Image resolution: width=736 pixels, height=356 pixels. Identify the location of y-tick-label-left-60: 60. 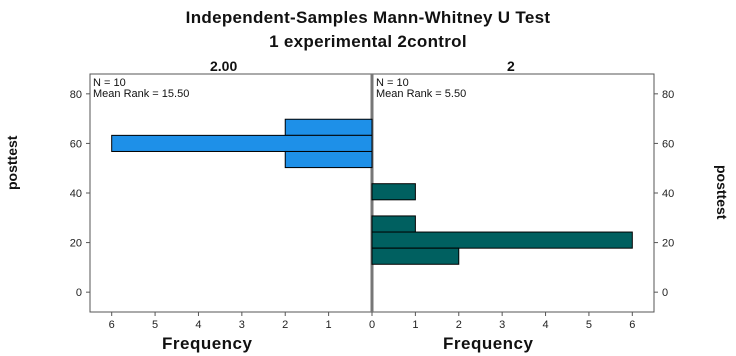
(76, 144).